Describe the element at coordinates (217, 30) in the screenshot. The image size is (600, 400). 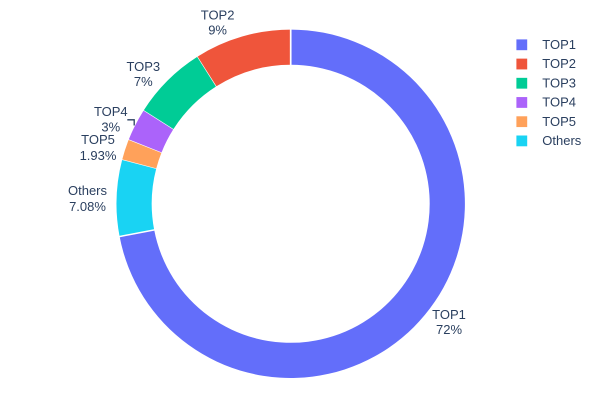
I see `svg-text: 9%` at that location.